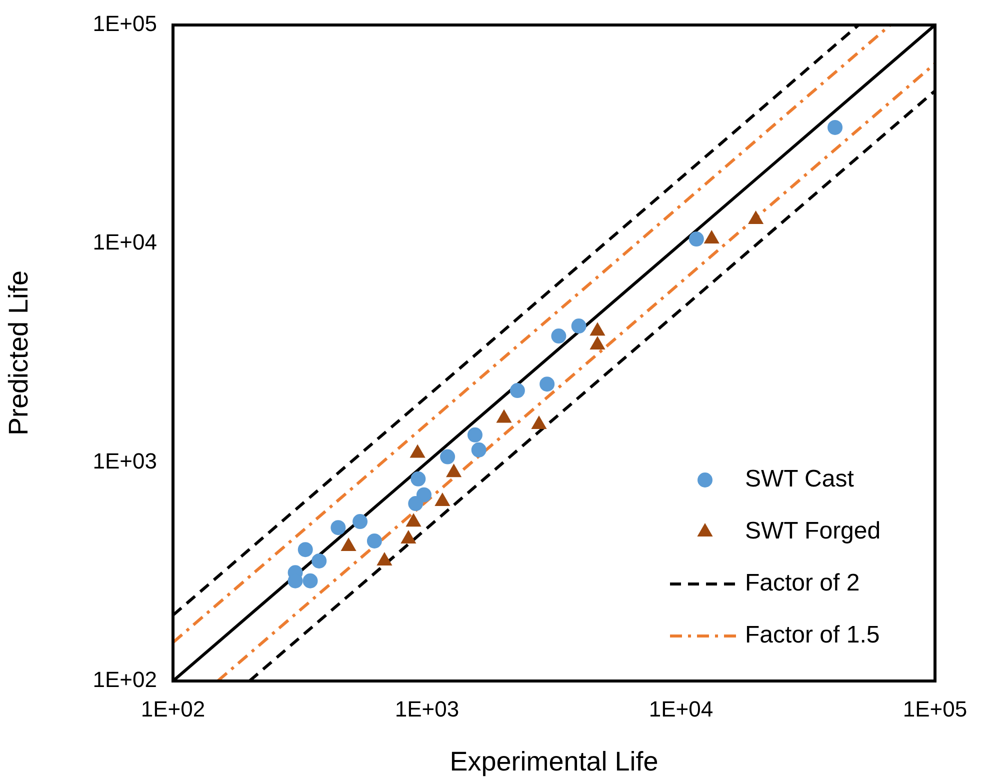 This screenshot has height=783, width=982. What do you see at coordinates (427, 709) in the screenshot?
I see `x-tick-label: 1E+03` at bounding box center [427, 709].